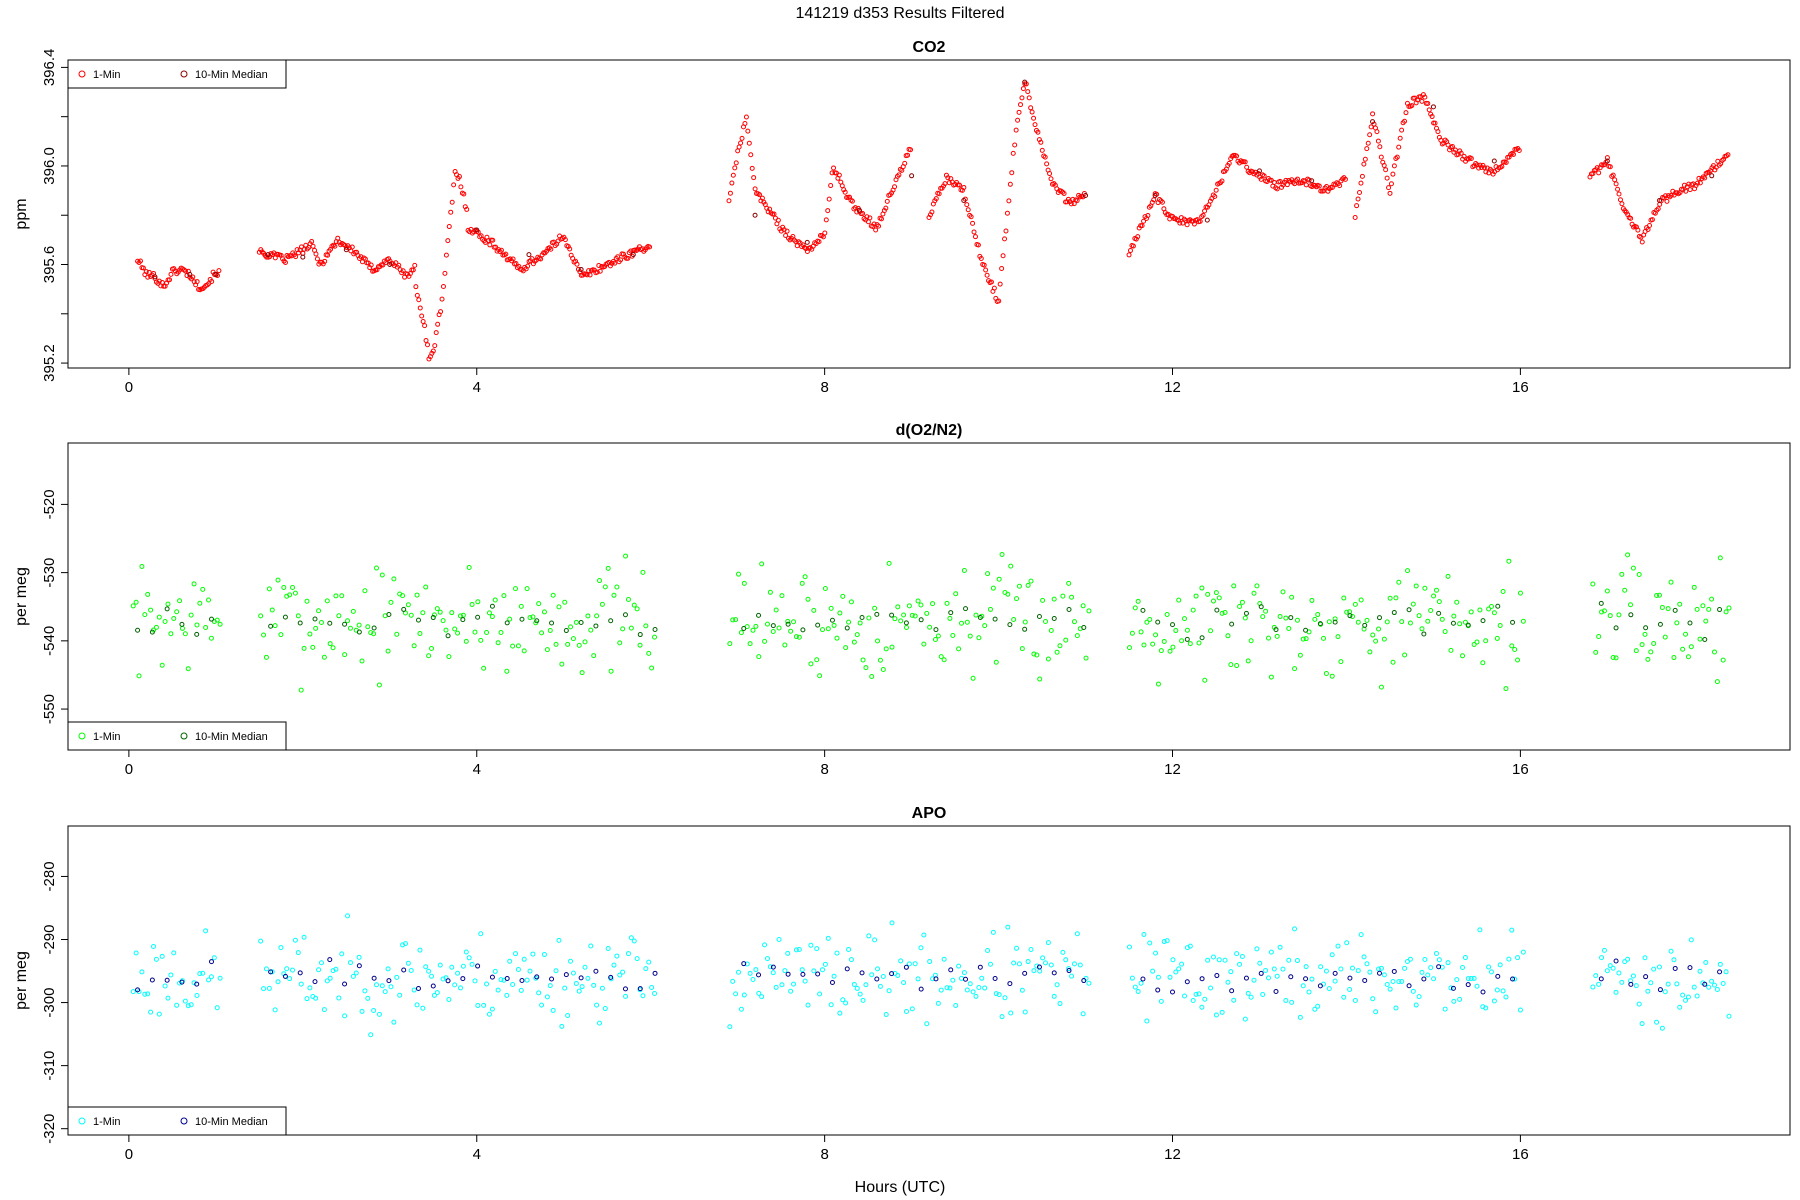  I want to click on legend-marker, so click(184, 736).